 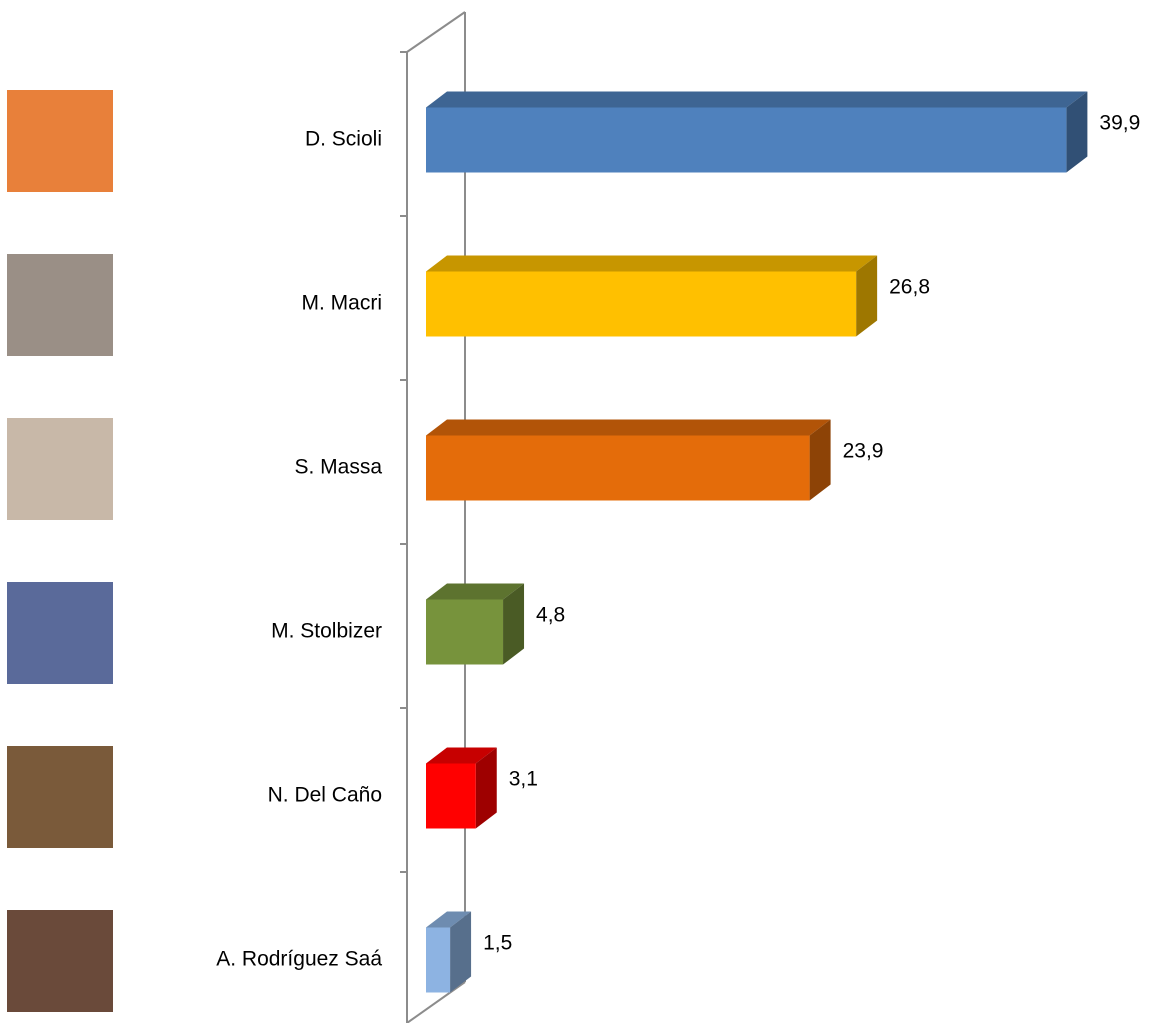 I want to click on value-label: 3,1, so click(x=523, y=779).